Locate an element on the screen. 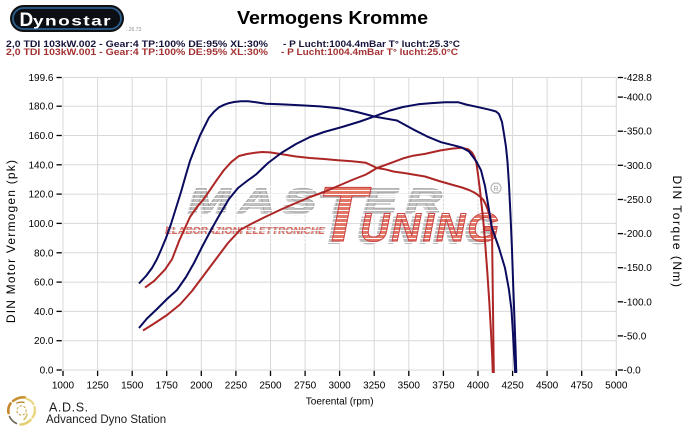 The height and width of the screenshot is (428, 685). svg-text: 0.0 is located at coordinates (47, 371).